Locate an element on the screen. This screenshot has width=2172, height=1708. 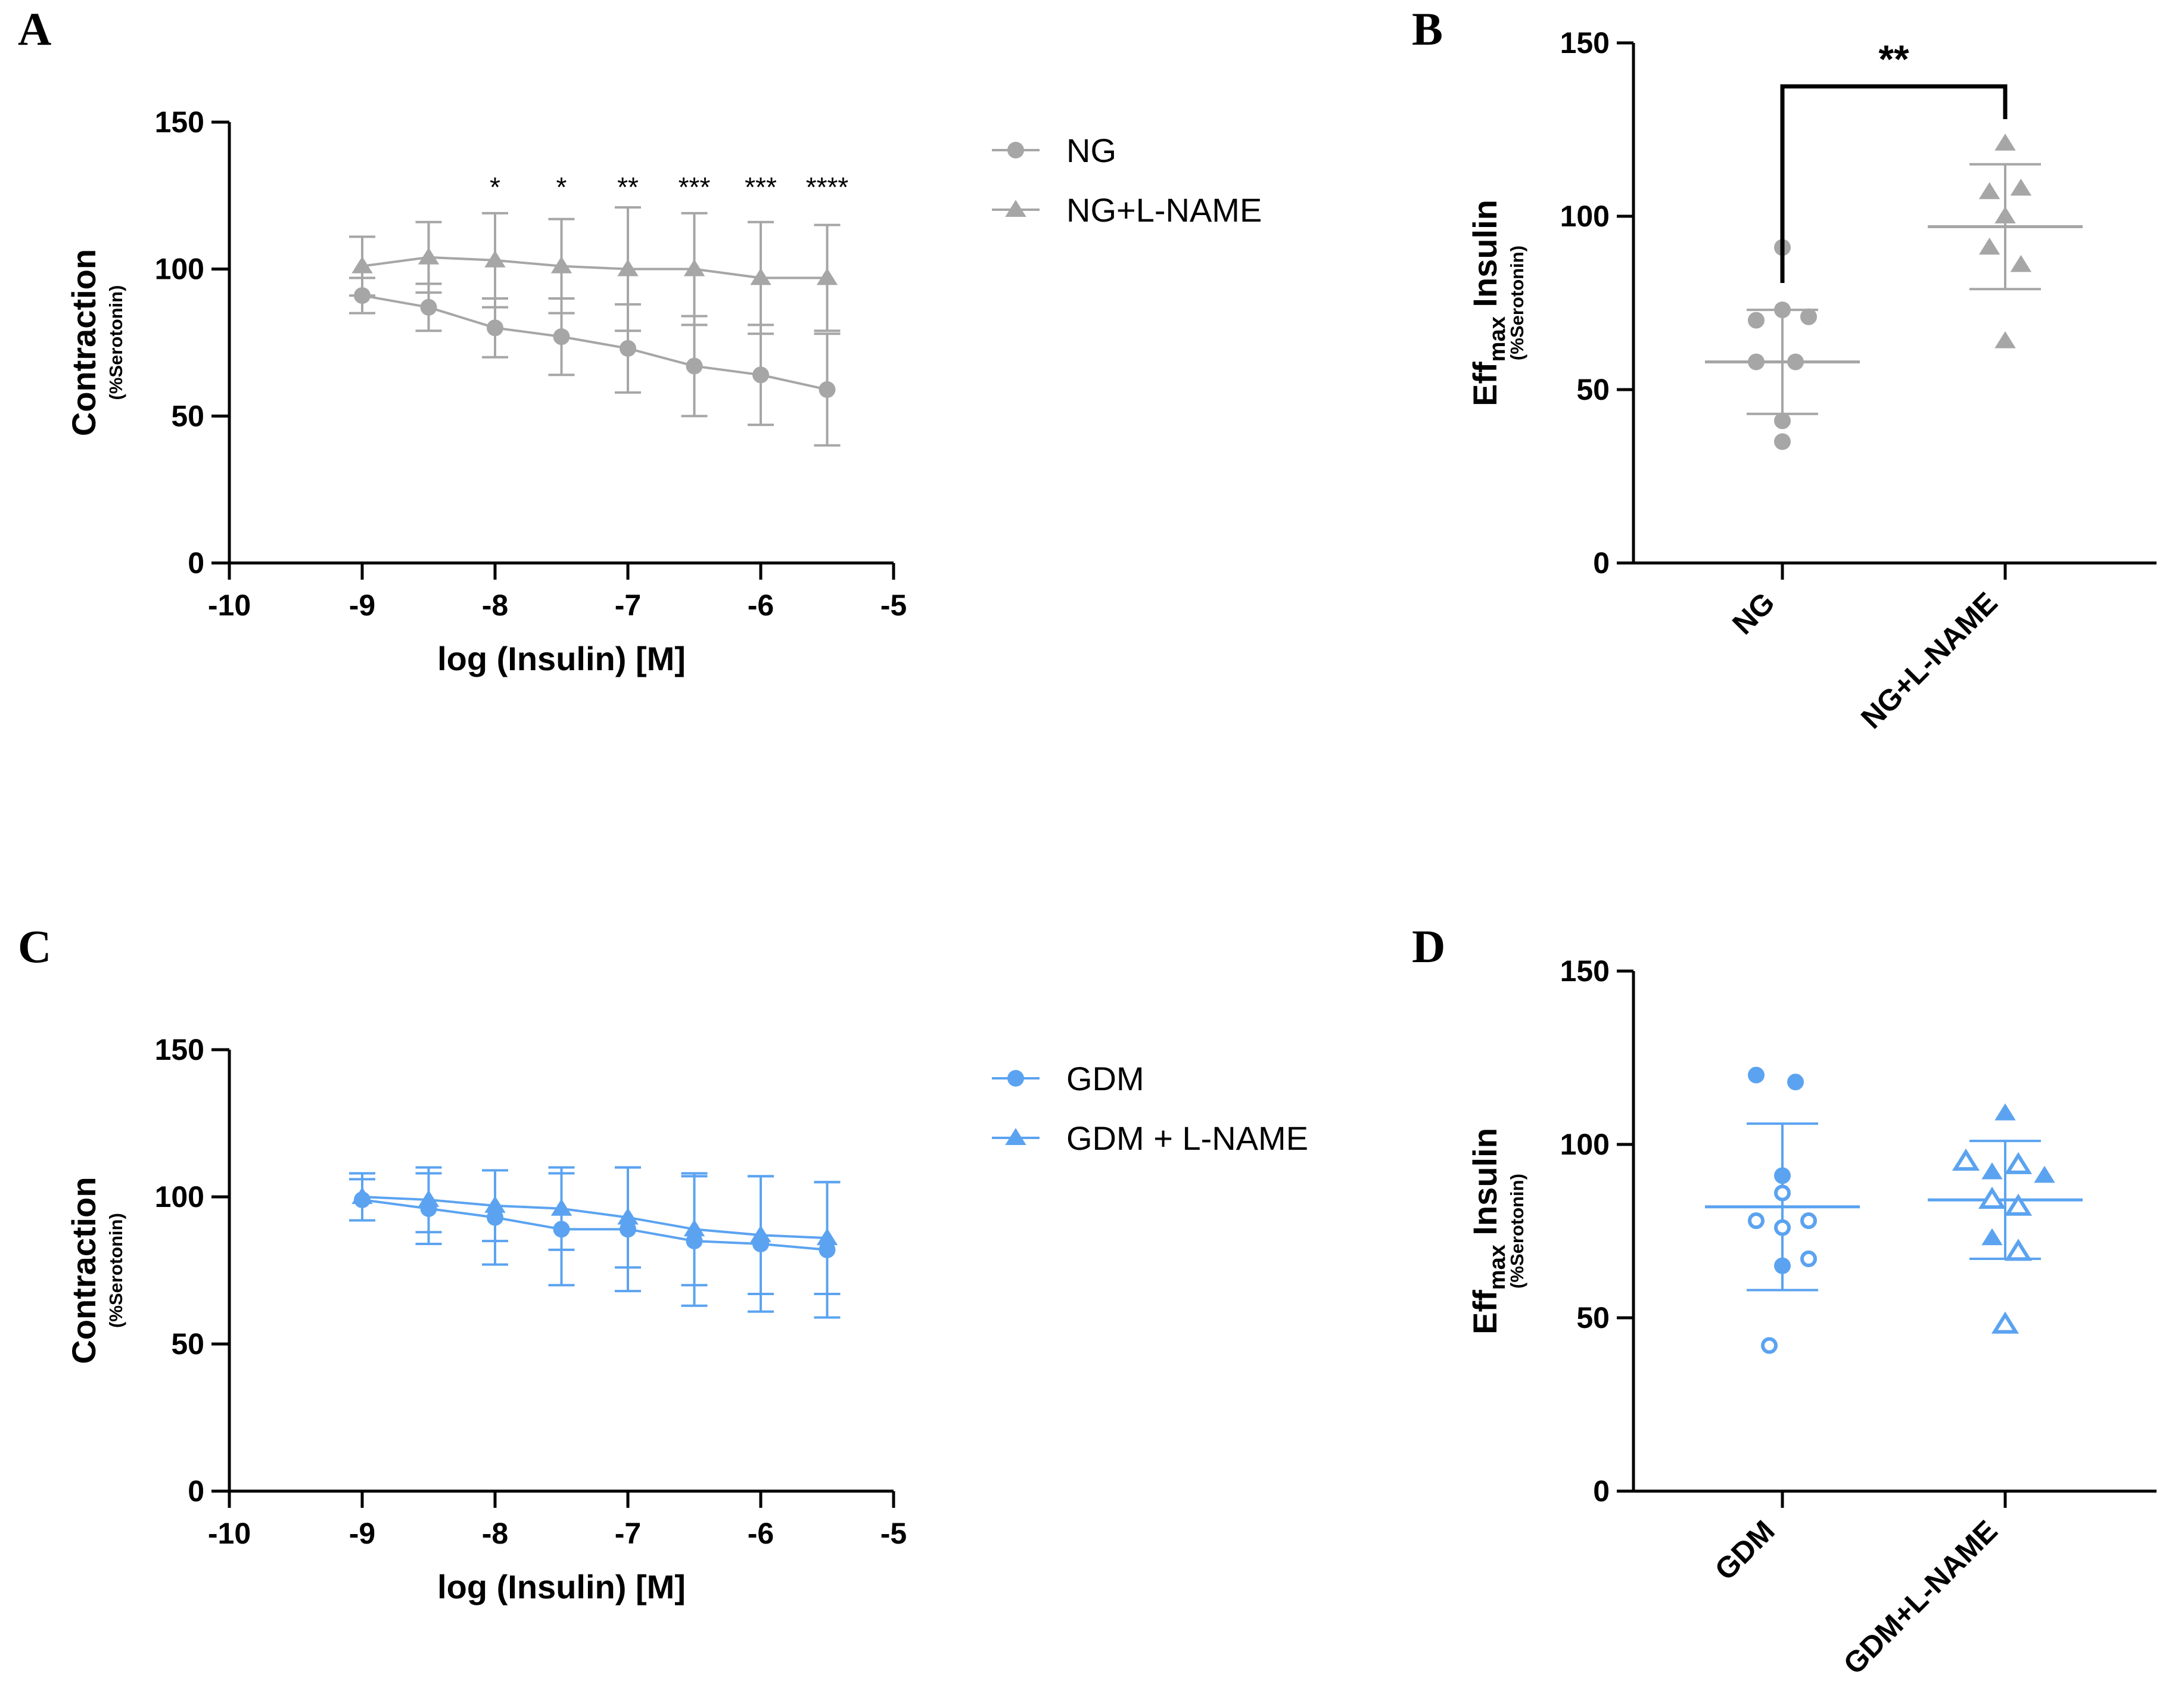
x-tick-label: -5 is located at coordinates (893, 1533).